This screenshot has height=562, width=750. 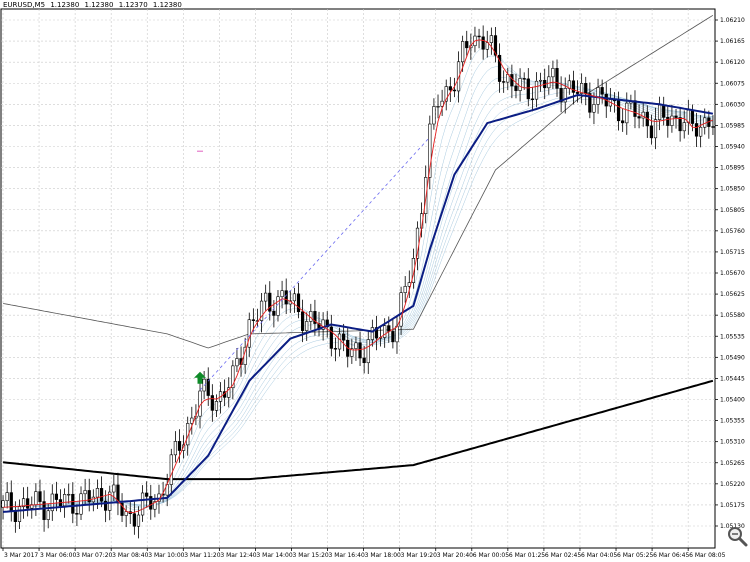 I want to click on y-tick-label: 1.05130, so click(x=732, y=526).